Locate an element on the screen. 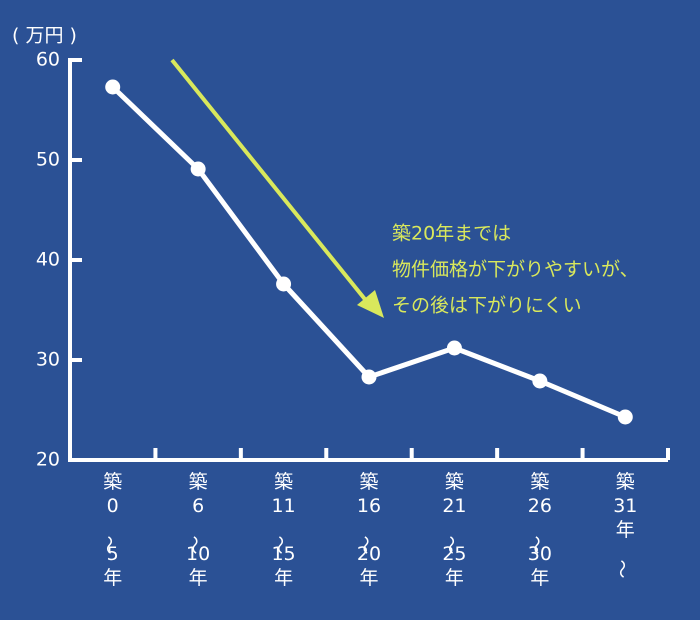 The width and height of the screenshot is (700, 620). x-tick-label: 築 26 ～30 年 is located at coordinates (538, 530).